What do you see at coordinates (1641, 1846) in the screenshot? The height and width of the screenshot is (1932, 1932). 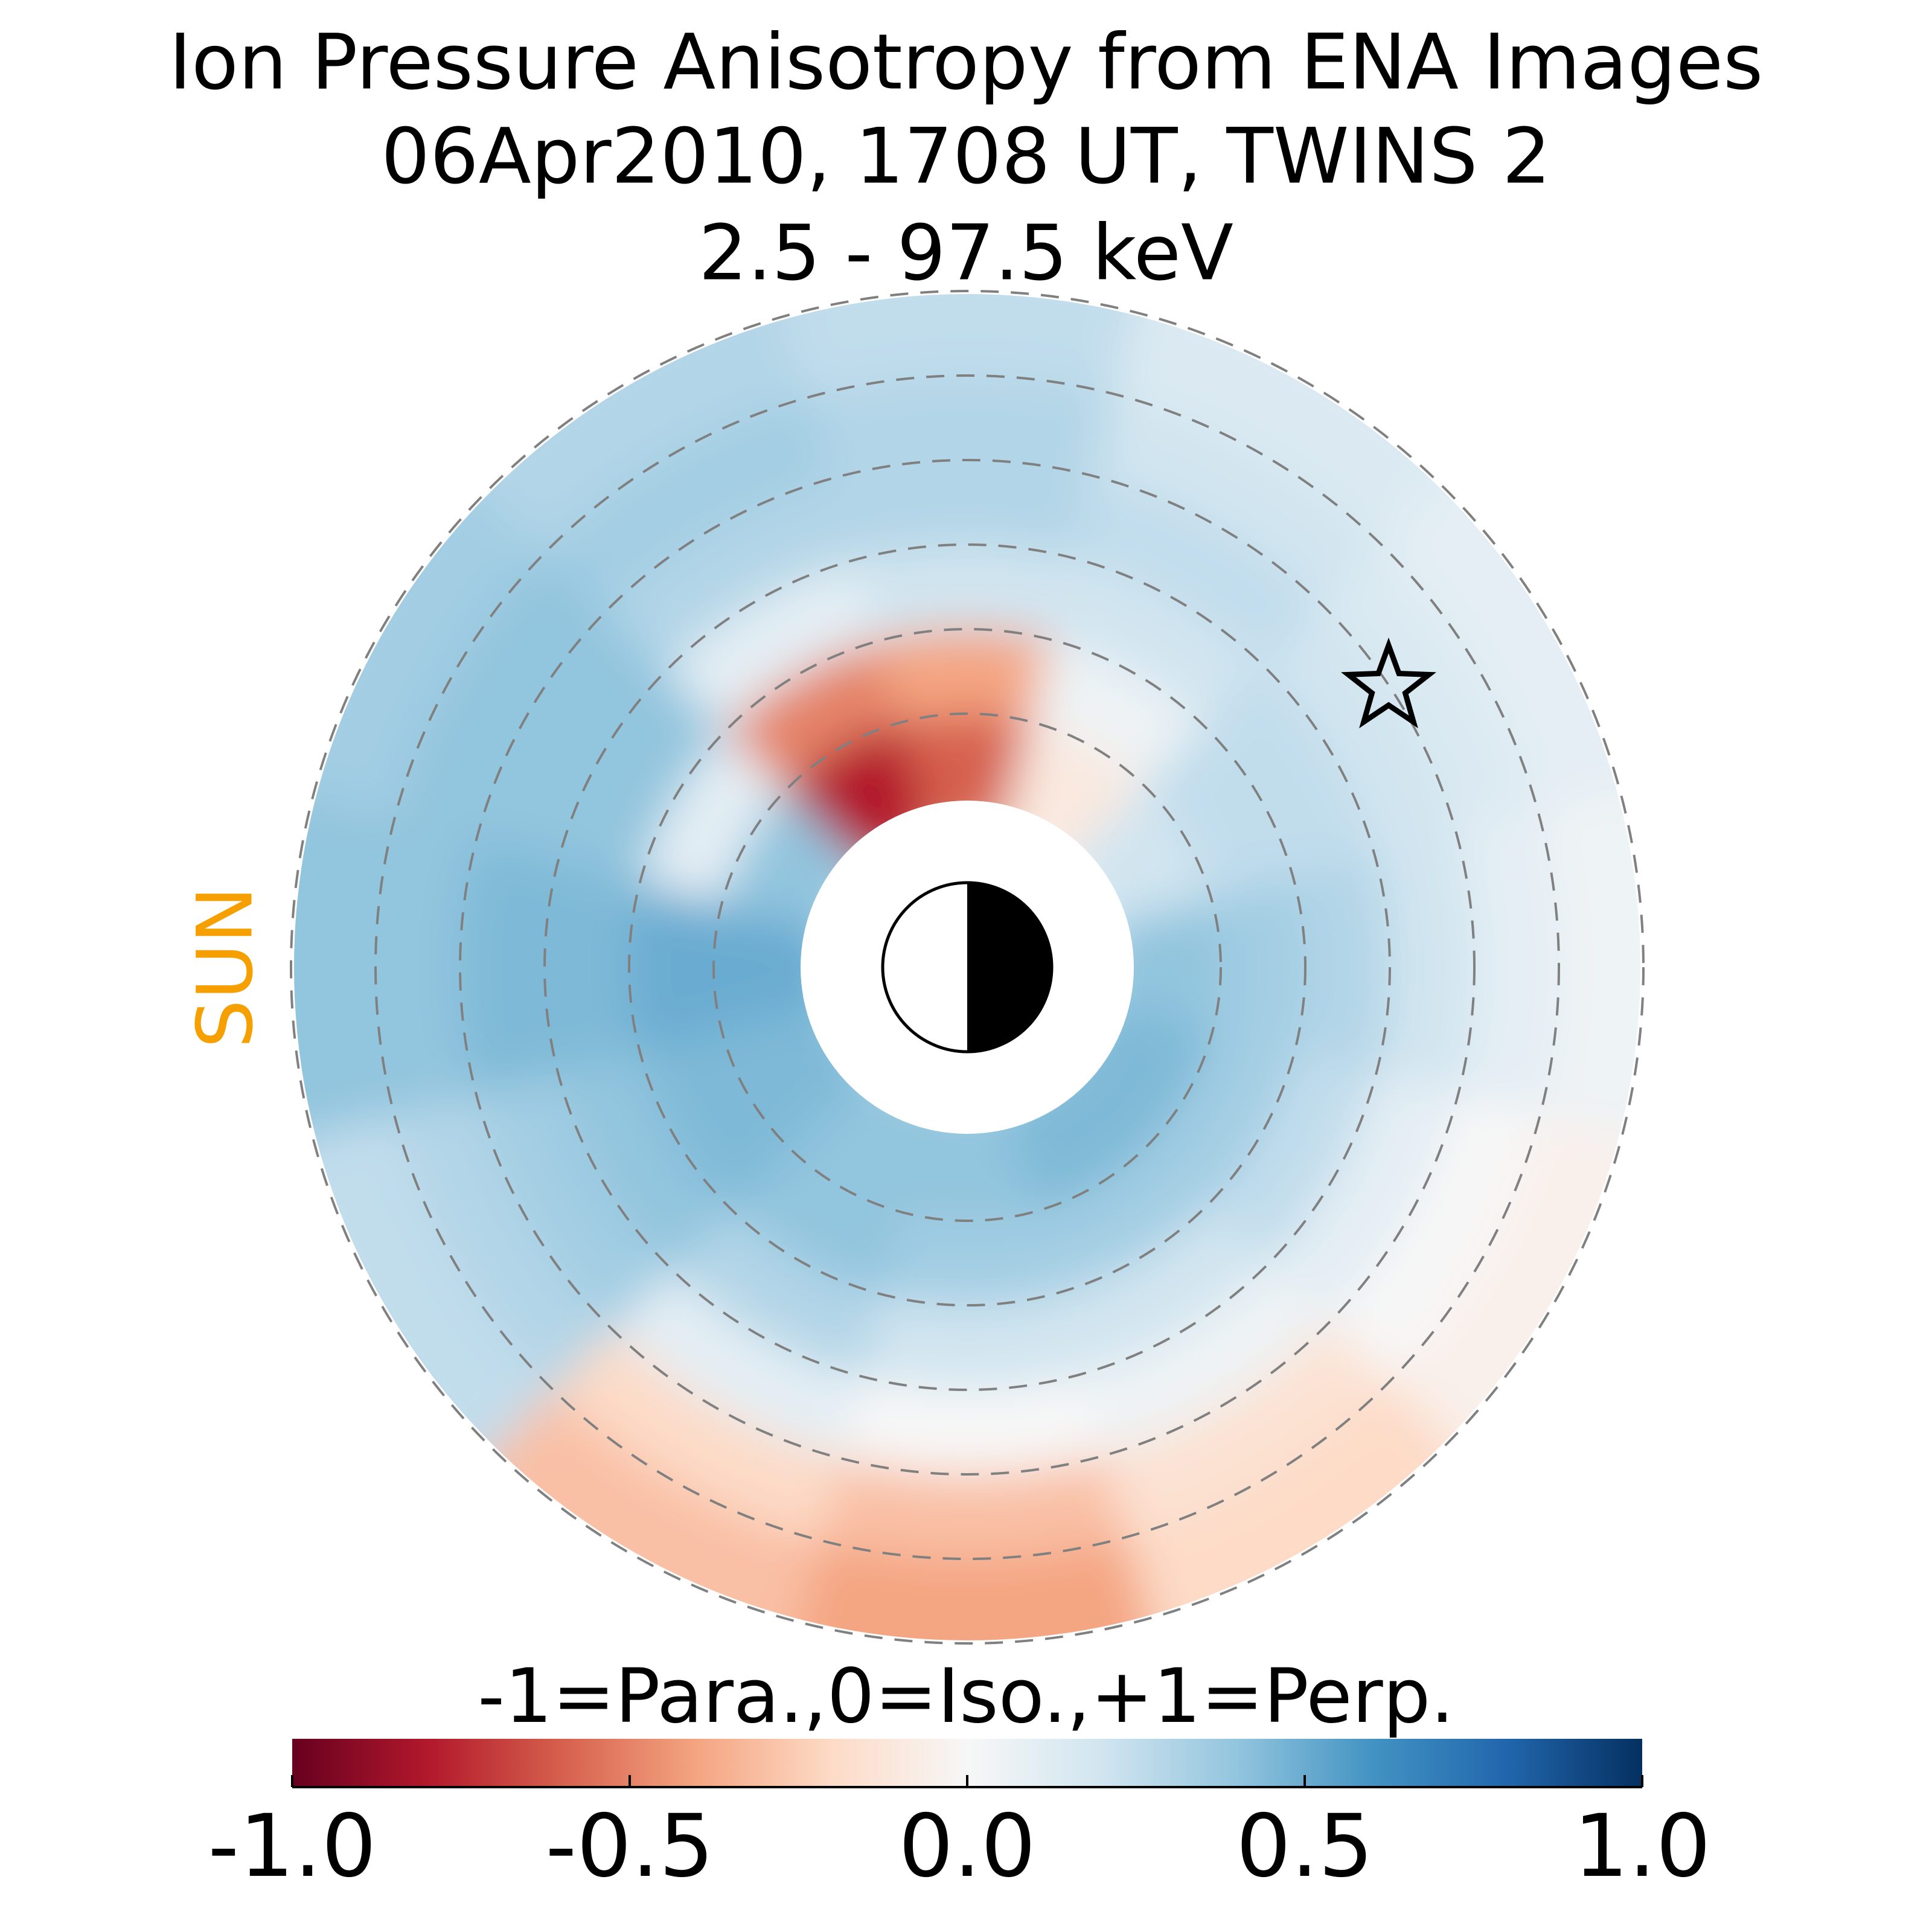 I see `colorbar-tick-label: 1.0` at bounding box center [1641, 1846].